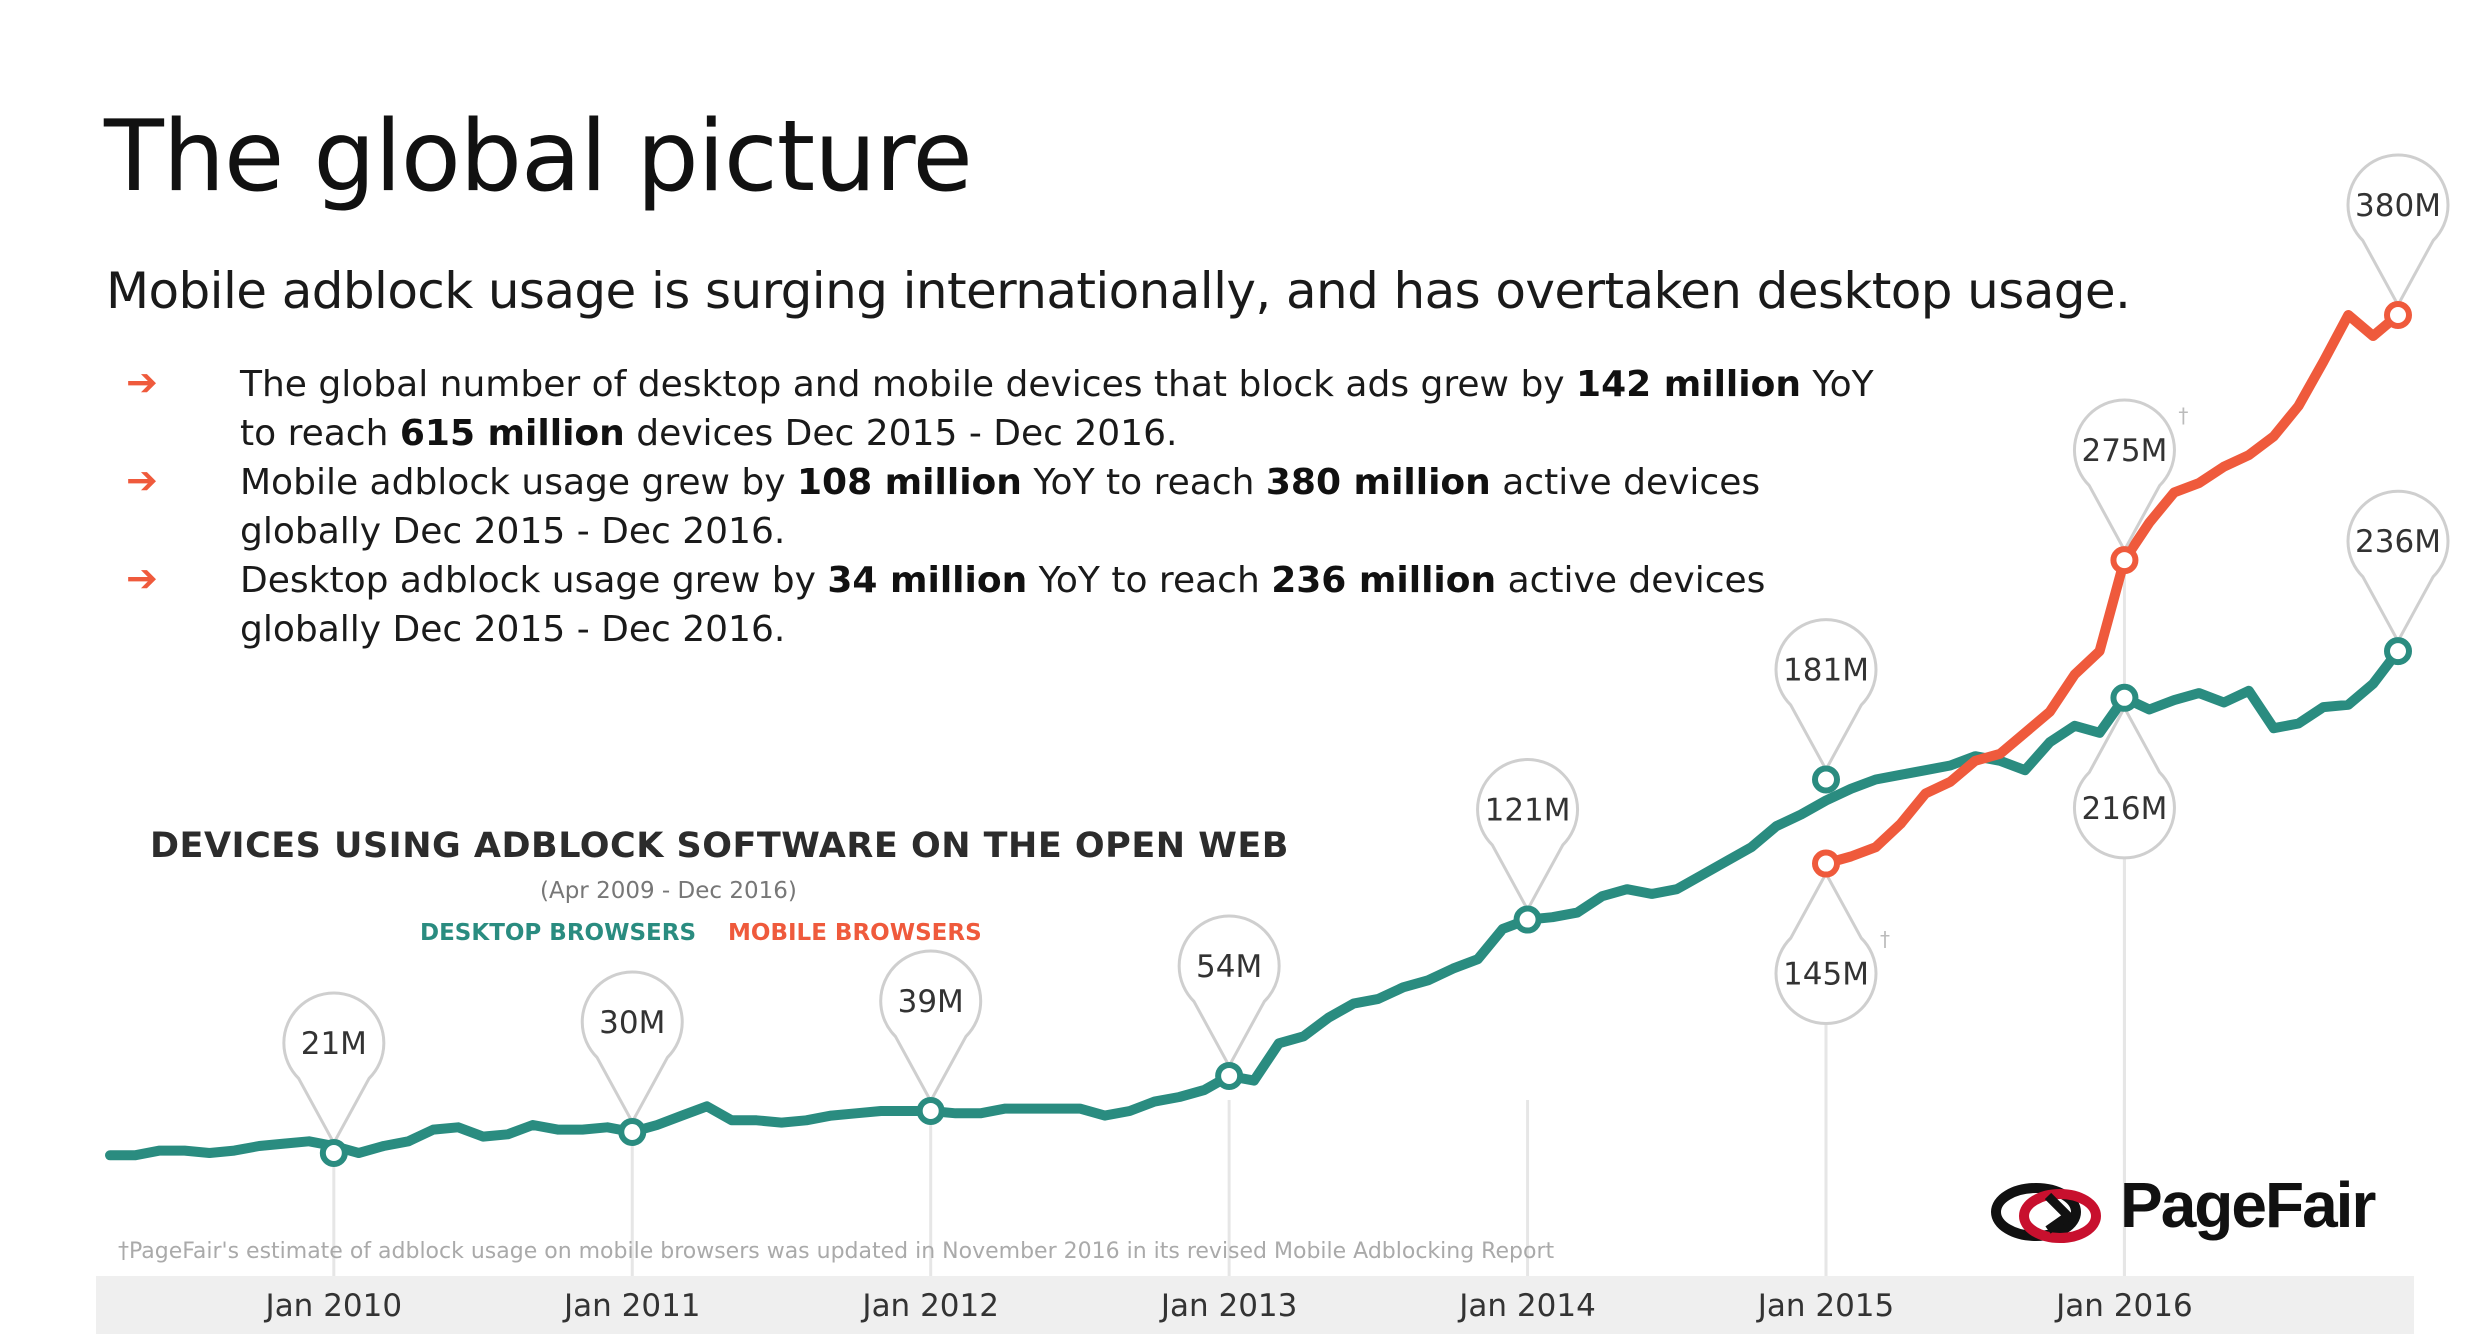  Describe the element at coordinates (334, 1044) in the screenshot. I see `callout-label: 21M` at that location.